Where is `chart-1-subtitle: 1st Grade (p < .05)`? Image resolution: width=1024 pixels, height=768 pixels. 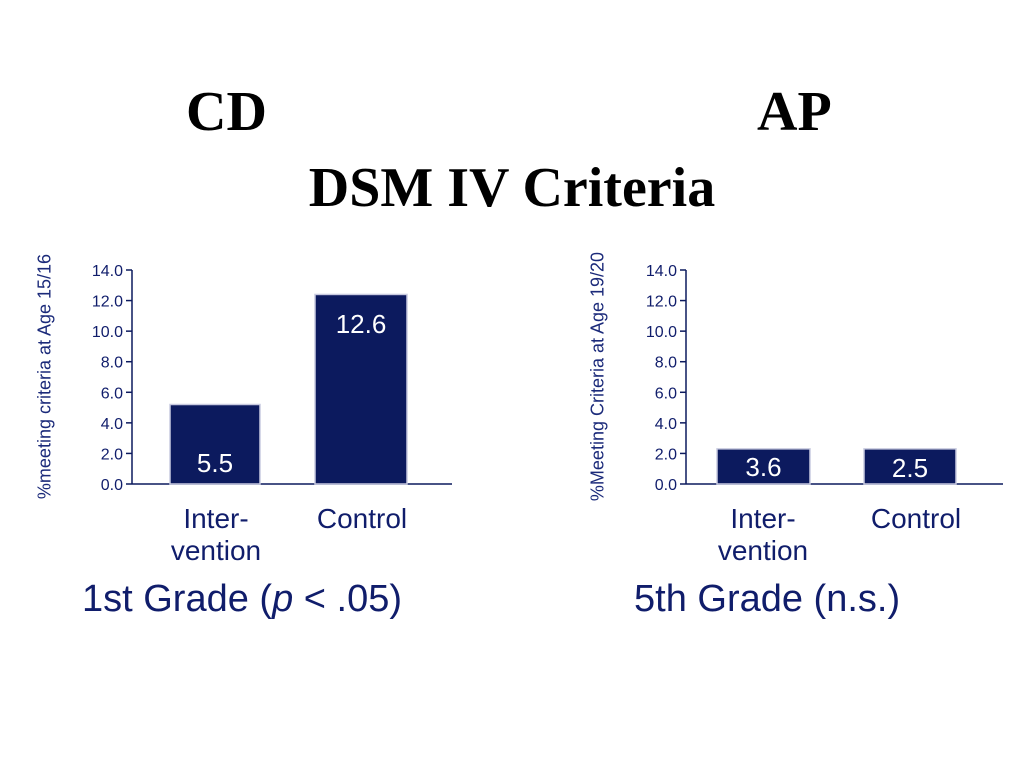 chart-1-subtitle: 1st Grade (p < .05) is located at coordinates (242, 599).